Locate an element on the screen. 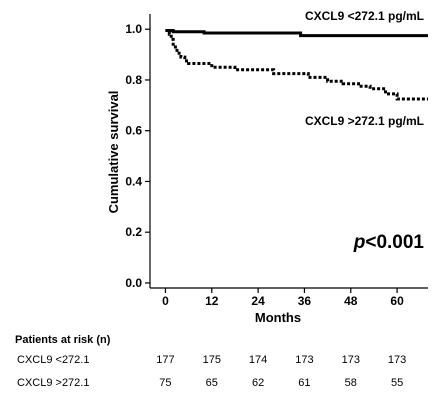 The width and height of the screenshot is (440, 401). p-value-symbol: p is located at coordinates (359, 242).